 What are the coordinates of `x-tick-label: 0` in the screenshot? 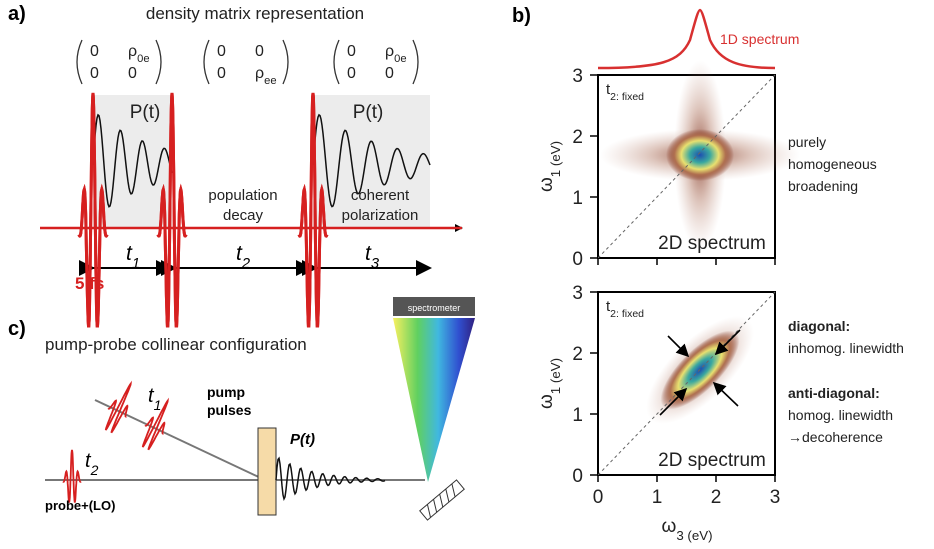 It's located at (598, 497).